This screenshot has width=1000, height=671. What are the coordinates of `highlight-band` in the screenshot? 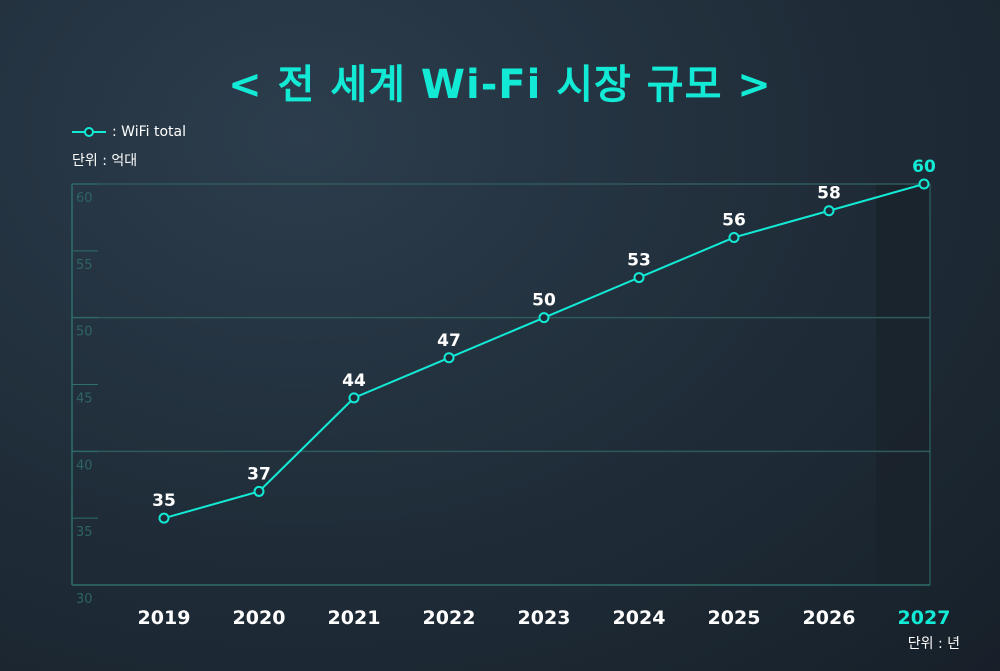 It's located at (903, 384).